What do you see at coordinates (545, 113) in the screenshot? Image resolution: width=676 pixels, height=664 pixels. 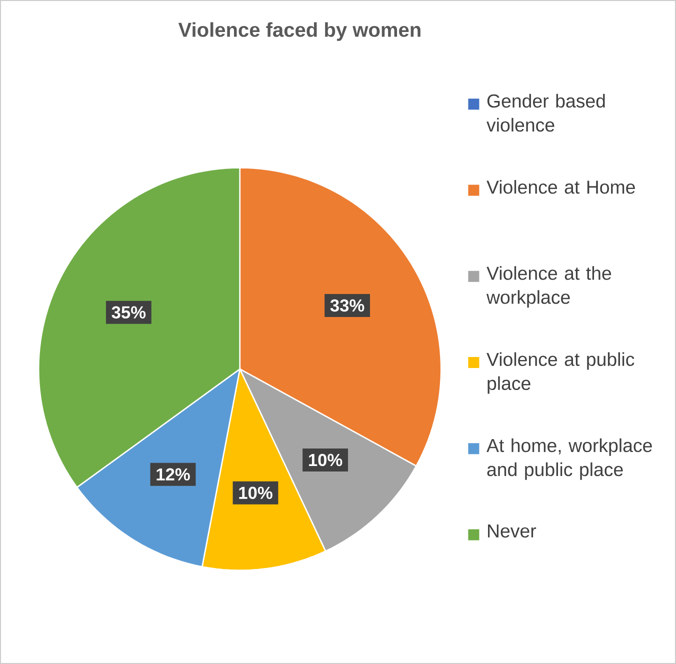 I see `legend-label: Gender based violence` at bounding box center [545, 113].